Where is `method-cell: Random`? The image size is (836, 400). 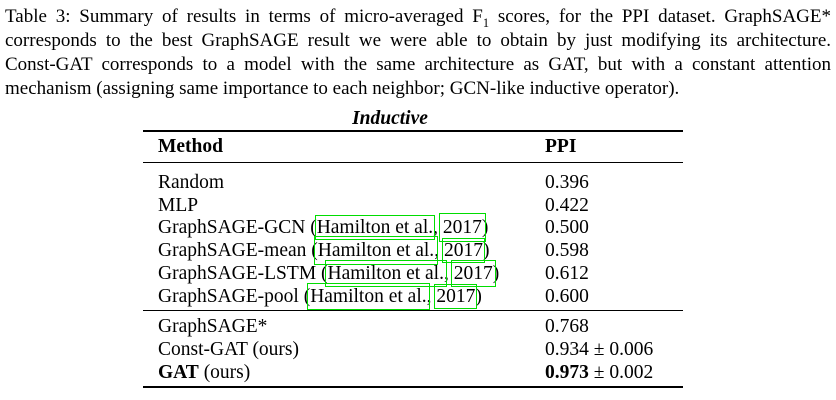
method-cell: Random is located at coordinates (191, 182).